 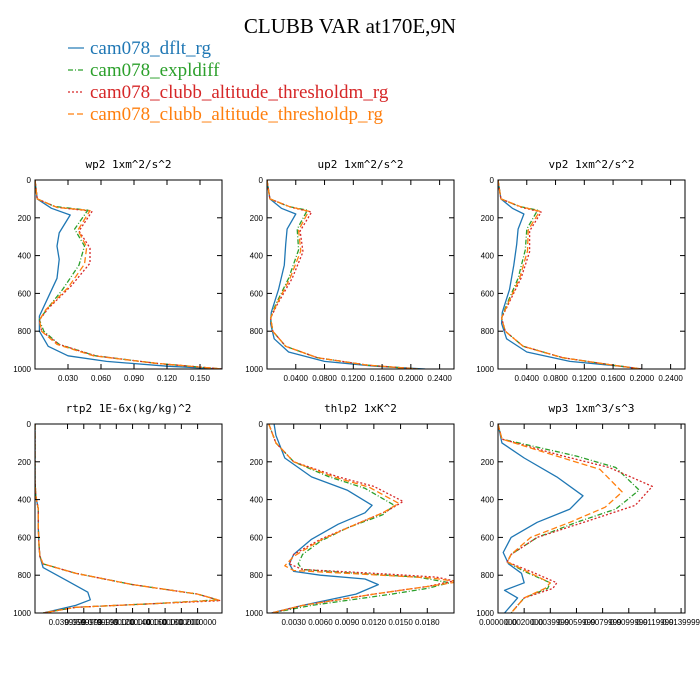 What do you see at coordinates (400, 622) in the screenshot?
I see `x-tick-label: 0.0150` at bounding box center [400, 622].